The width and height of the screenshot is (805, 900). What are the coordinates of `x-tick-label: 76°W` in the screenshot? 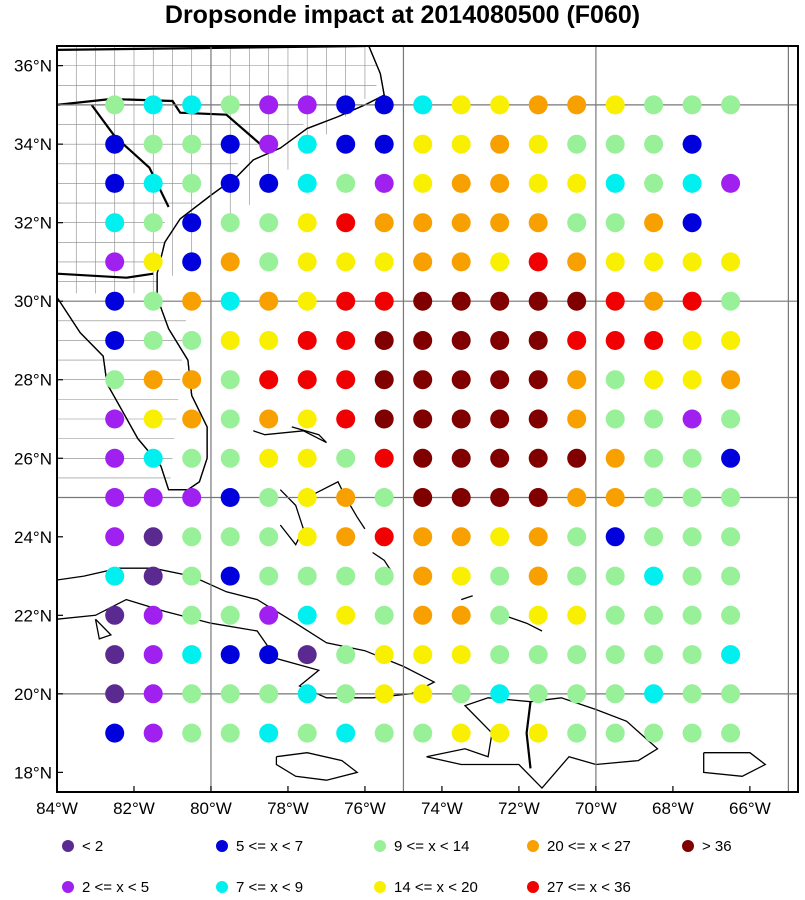 It's located at (365, 808).